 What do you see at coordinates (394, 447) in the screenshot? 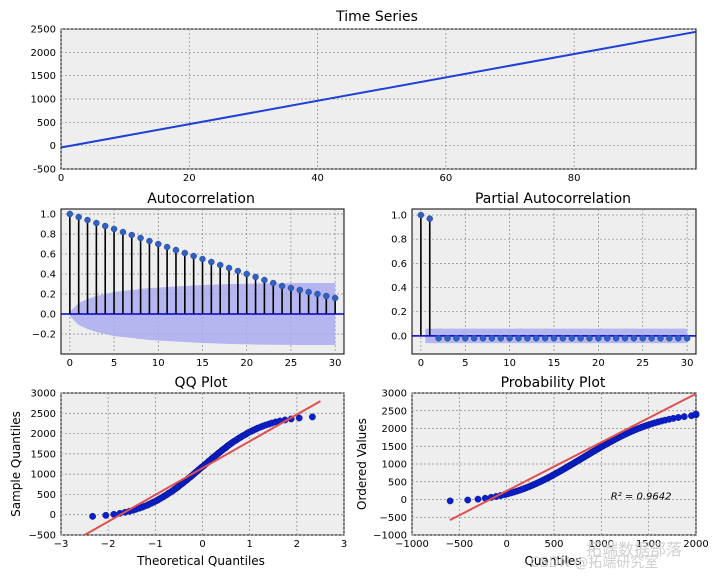
I see `prob-ytick-label-5: 1500` at bounding box center [394, 447].